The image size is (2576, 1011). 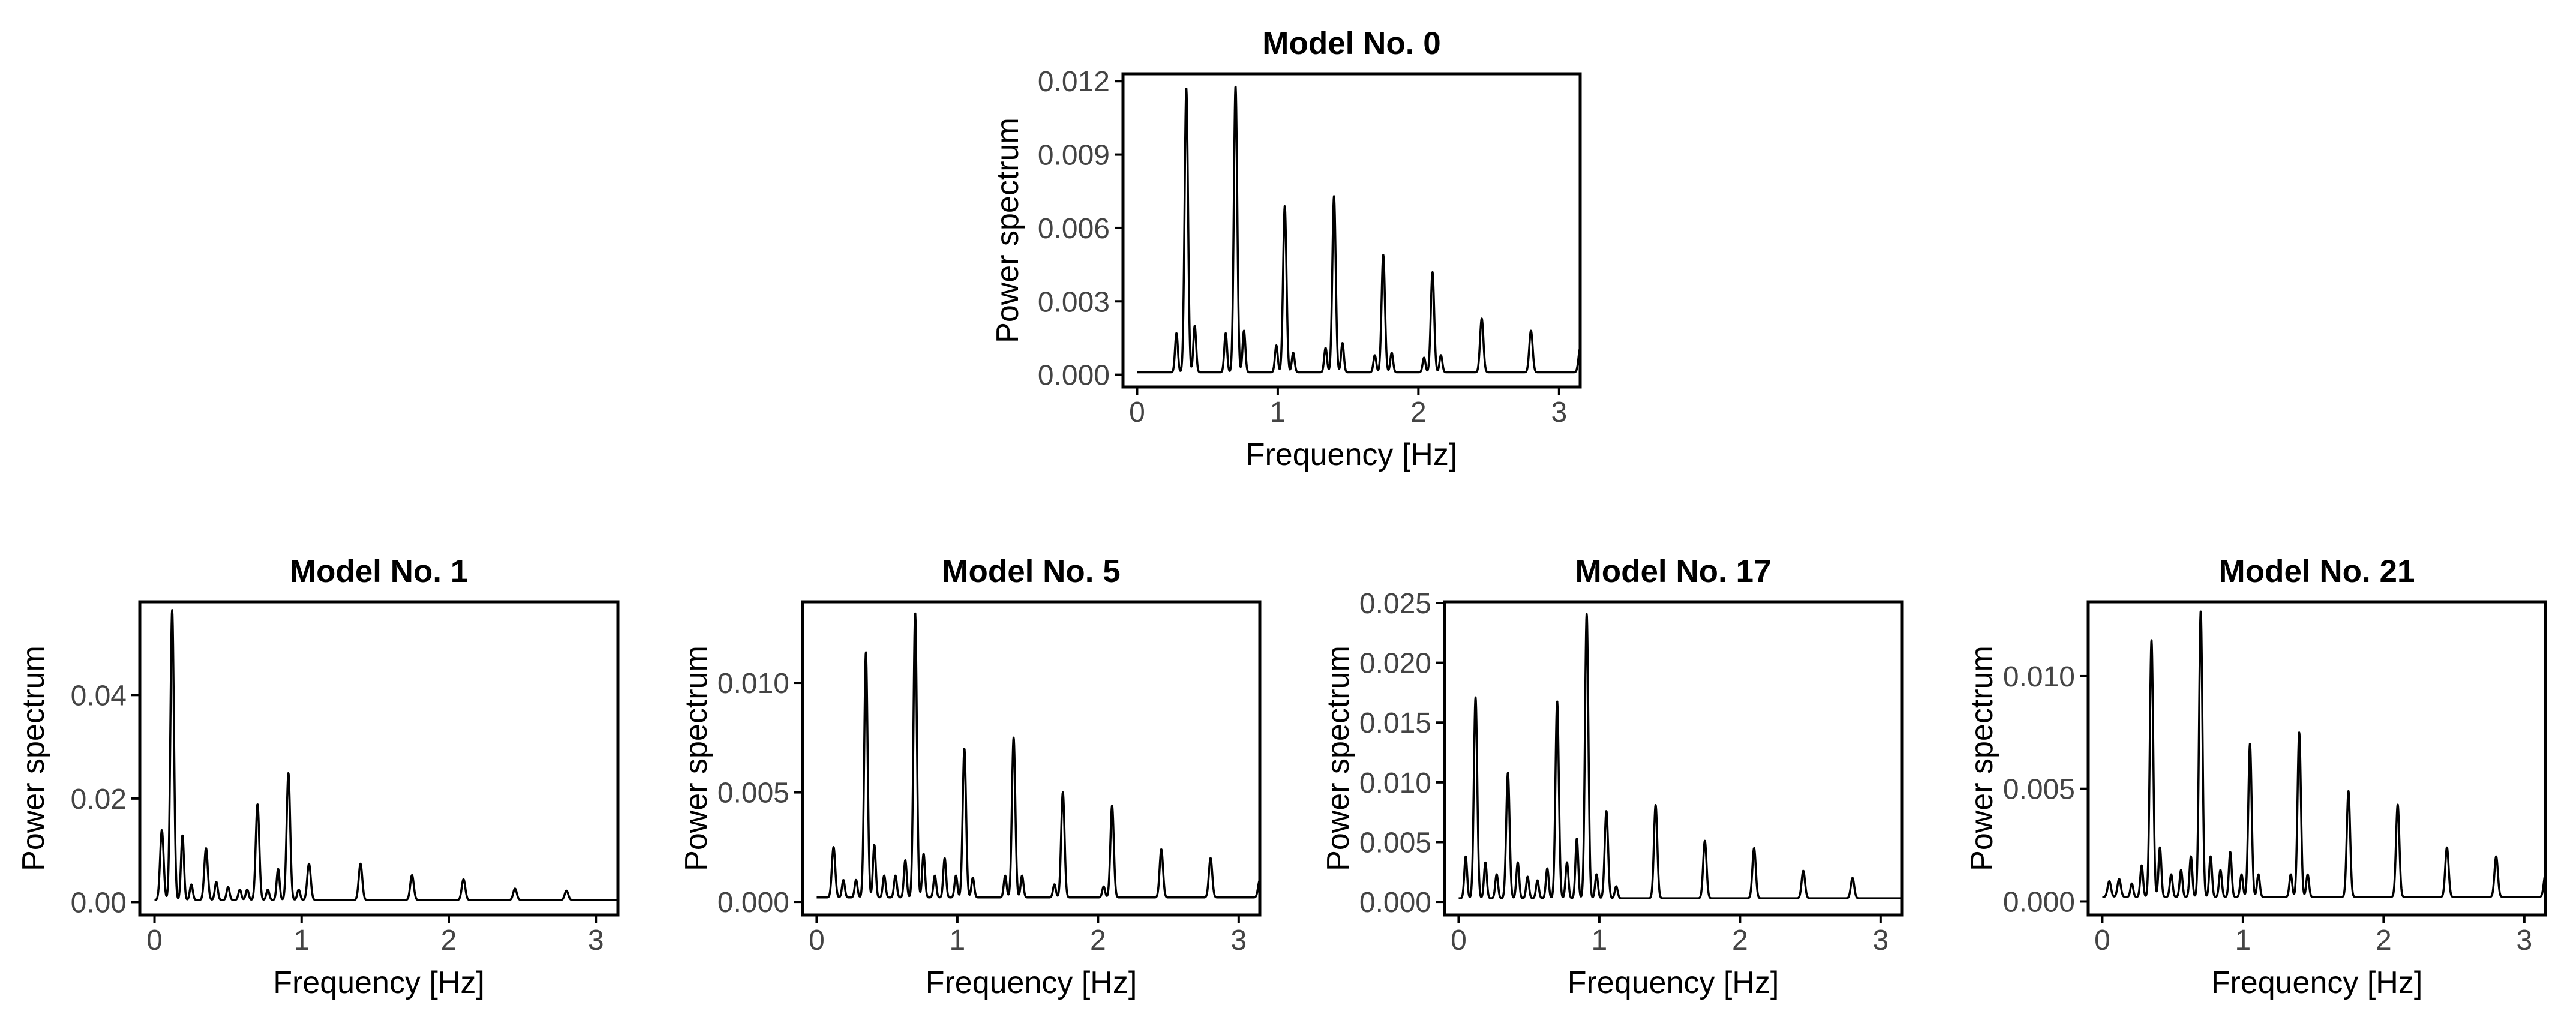 What do you see at coordinates (1395, 723) in the screenshot?
I see `y-tick-label: 0.015` at bounding box center [1395, 723].